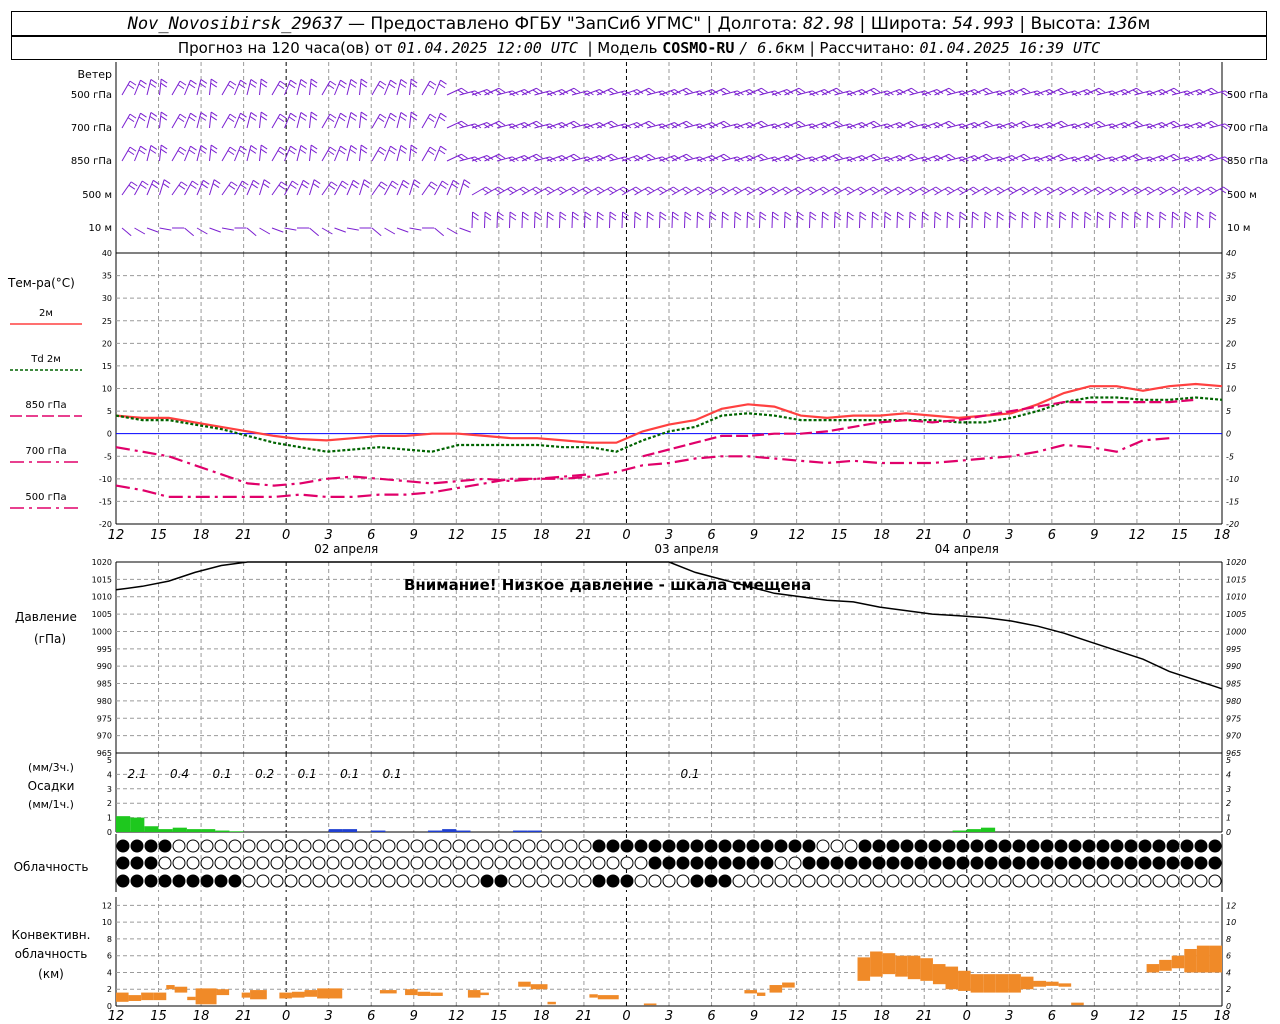 This screenshot has height=1024, width=1280. I want to click on temp-tick-right: -20, so click(1232, 524).